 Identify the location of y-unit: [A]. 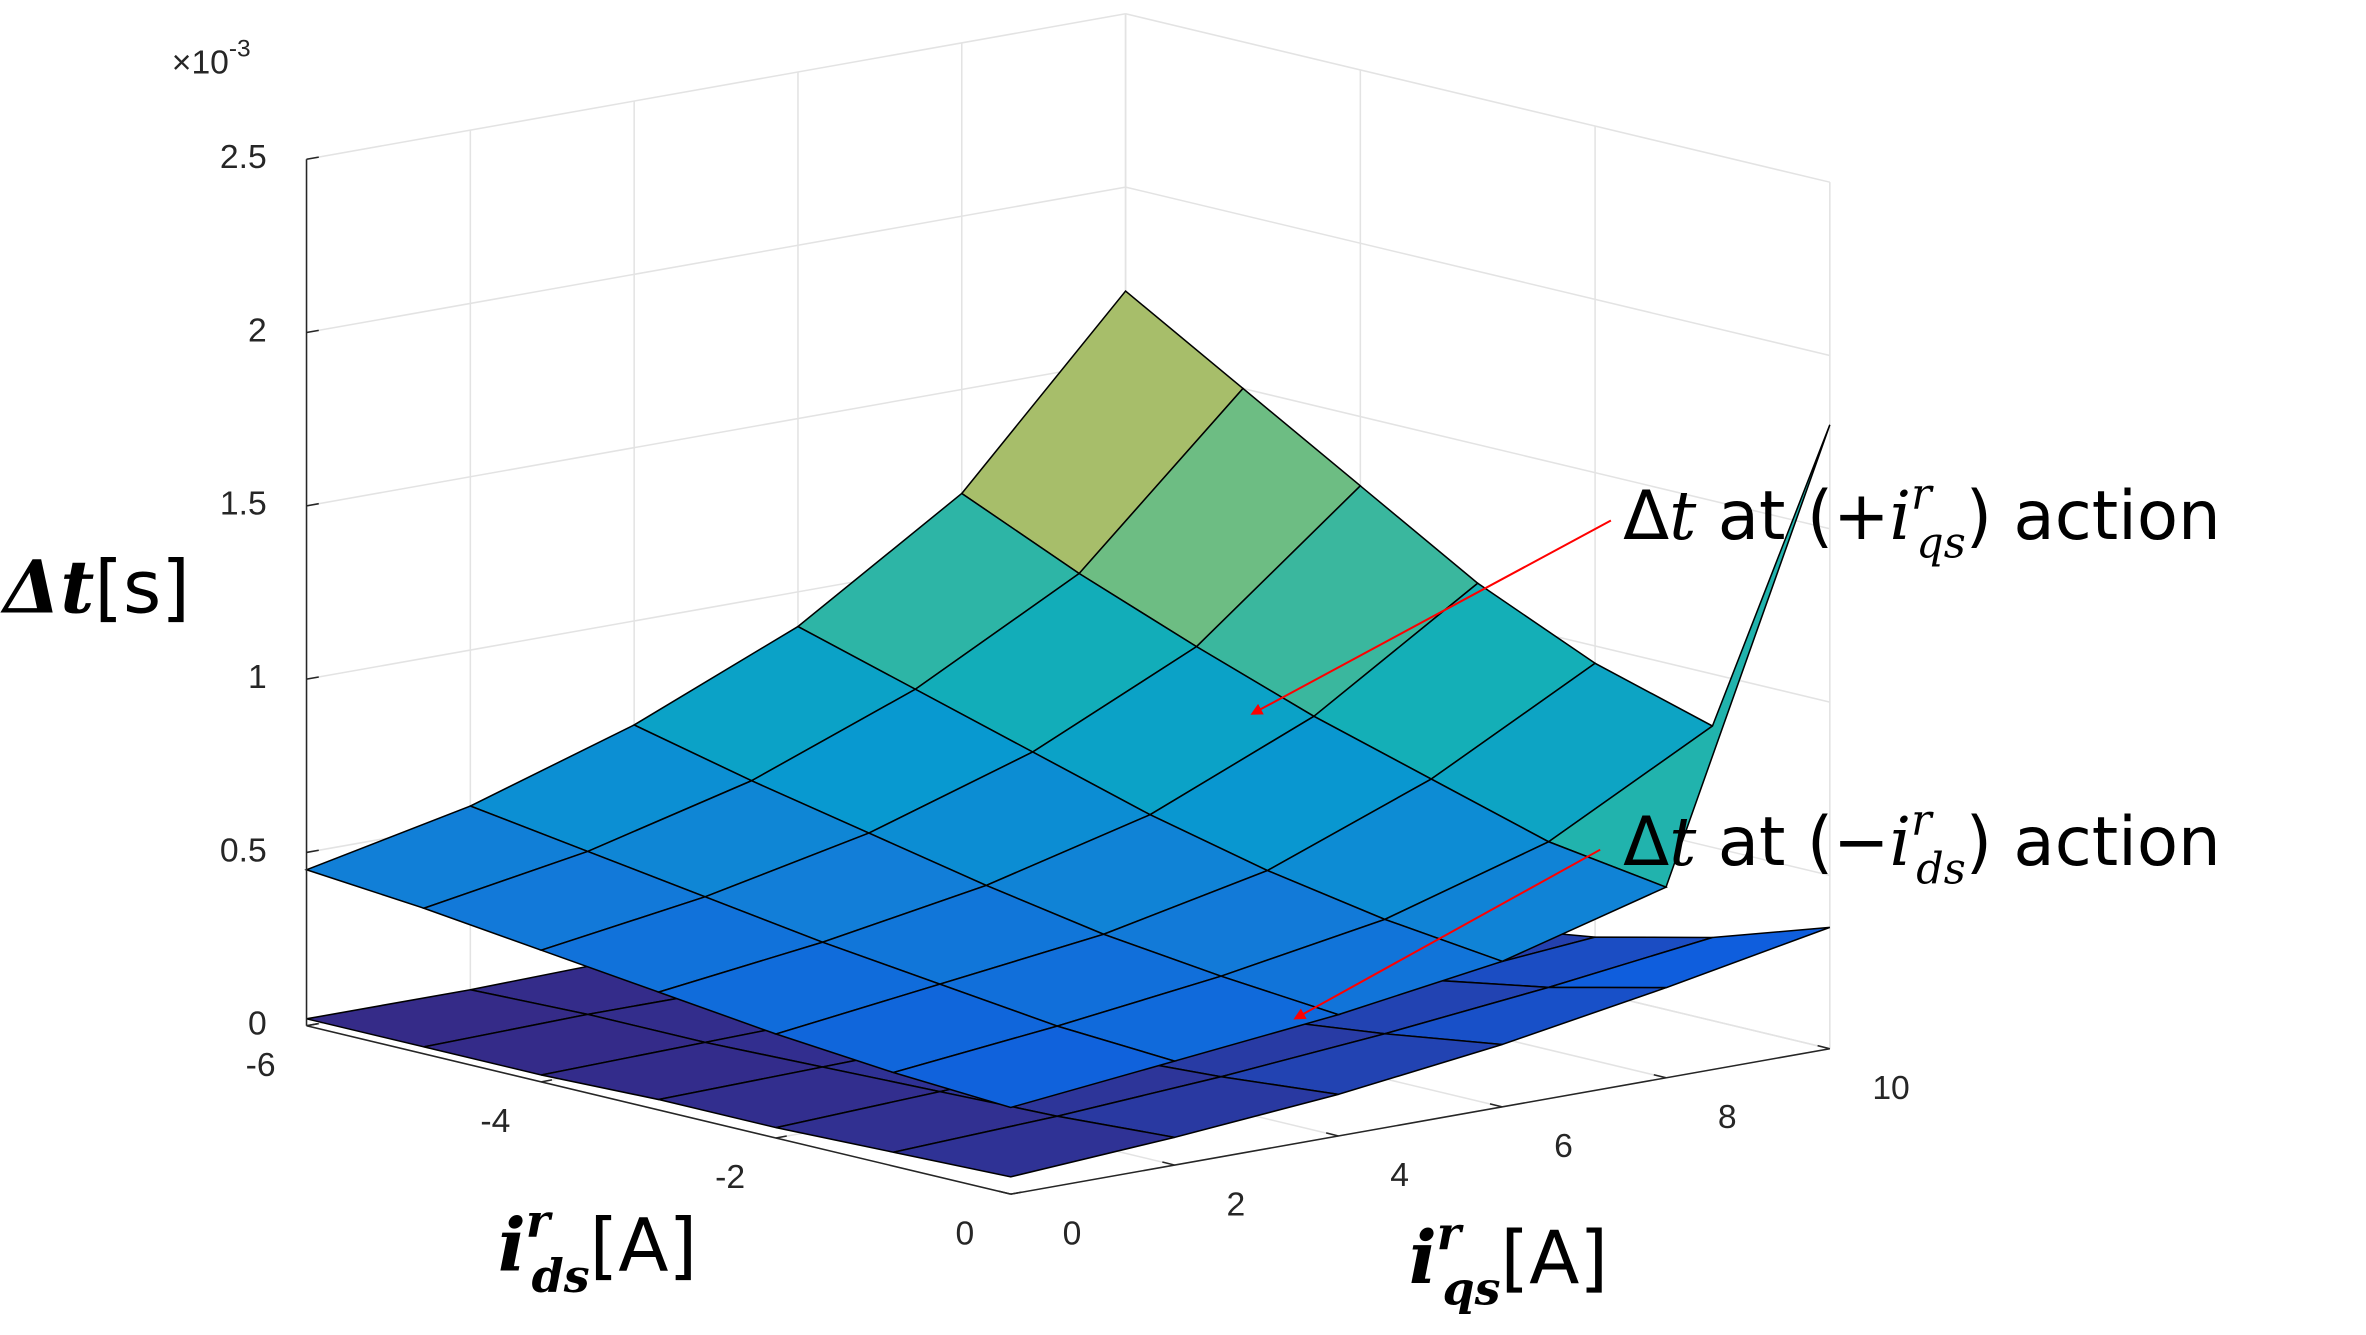
(1555, 1258).